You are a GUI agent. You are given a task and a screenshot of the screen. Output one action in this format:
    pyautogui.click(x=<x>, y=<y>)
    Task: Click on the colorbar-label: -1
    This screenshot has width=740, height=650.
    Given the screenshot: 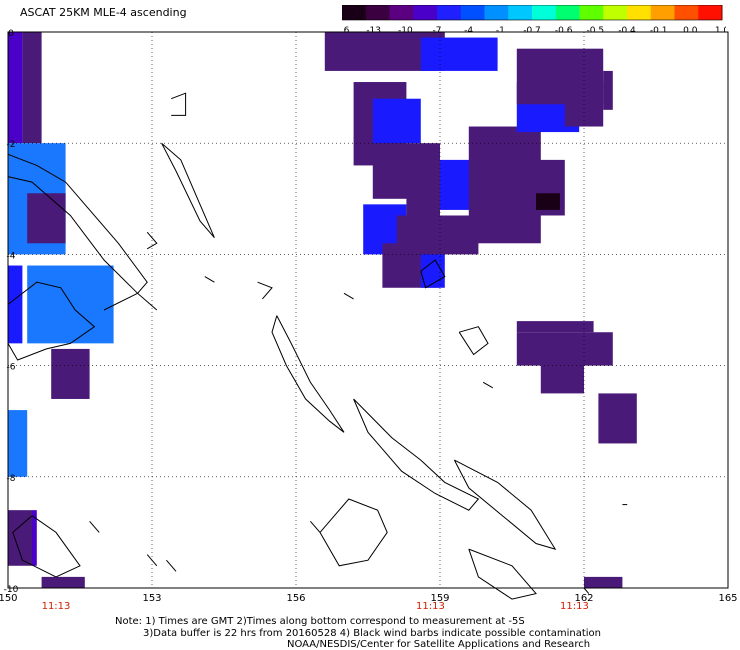 What is the action you would take?
    pyautogui.click(x=500, y=30)
    